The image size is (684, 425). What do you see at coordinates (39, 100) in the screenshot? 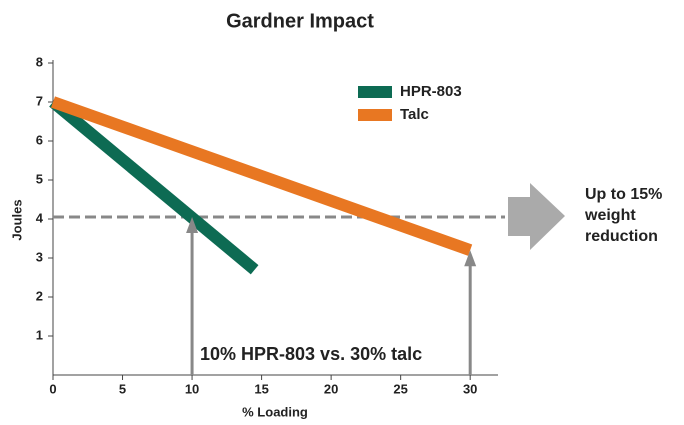
I see `y-tick-label: 7` at bounding box center [39, 100].